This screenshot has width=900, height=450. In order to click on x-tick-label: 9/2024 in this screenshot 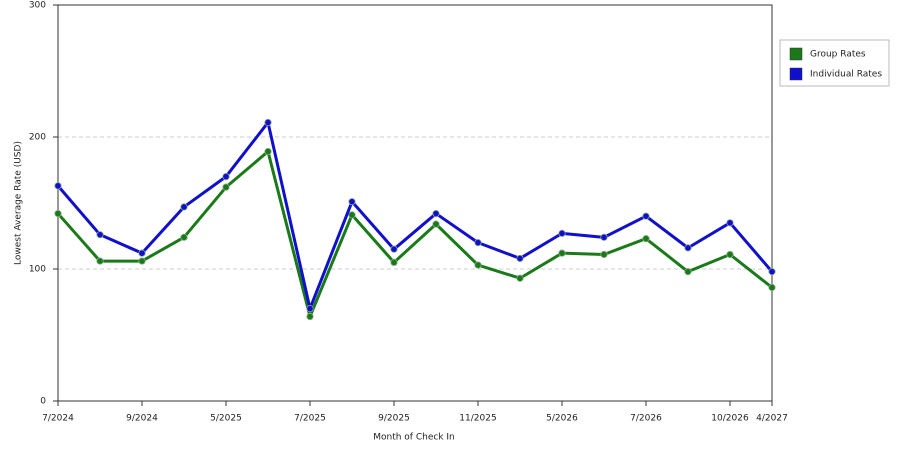, I will do `click(142, 419)`.